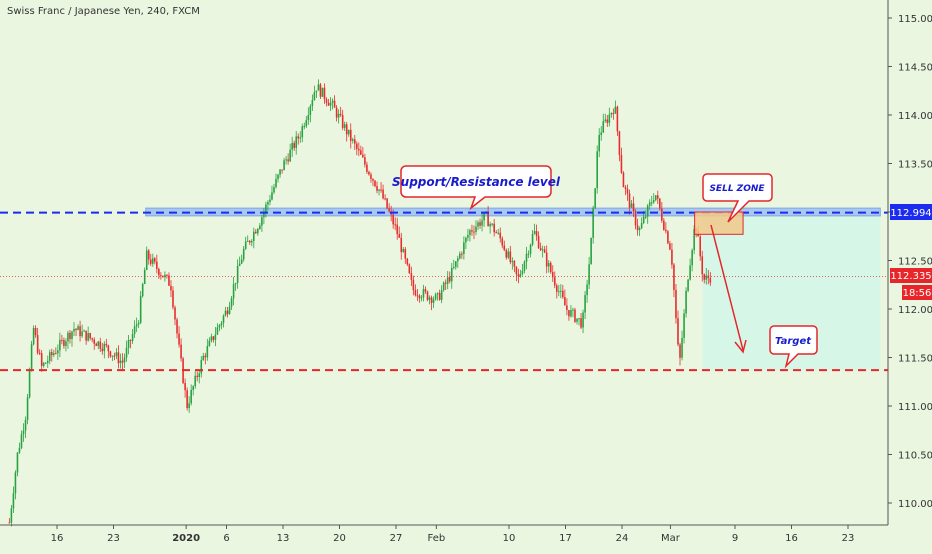  Describe the element at coordinates (917, 293) in the screenshot. I see `countdown-text: 18:56` at that location.